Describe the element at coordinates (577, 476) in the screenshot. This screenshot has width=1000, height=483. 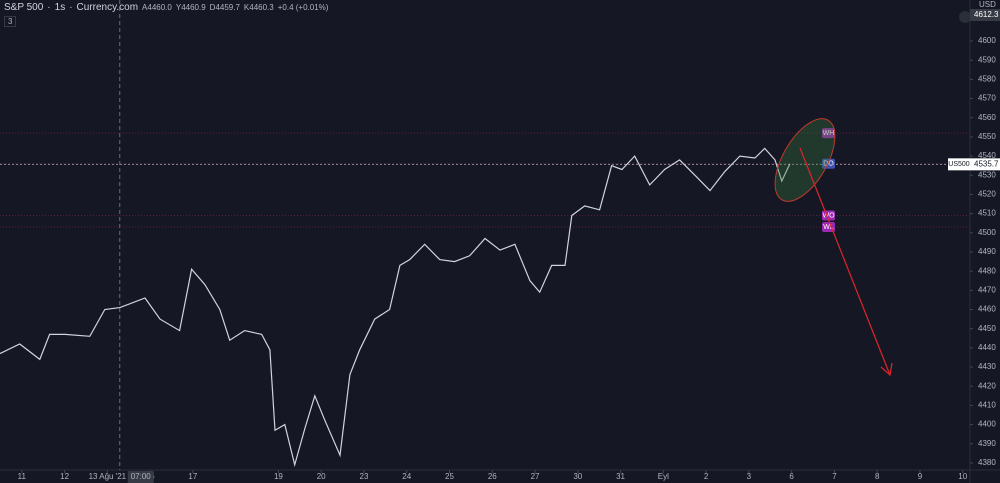
I see `x-tick-label: 30` at that location.